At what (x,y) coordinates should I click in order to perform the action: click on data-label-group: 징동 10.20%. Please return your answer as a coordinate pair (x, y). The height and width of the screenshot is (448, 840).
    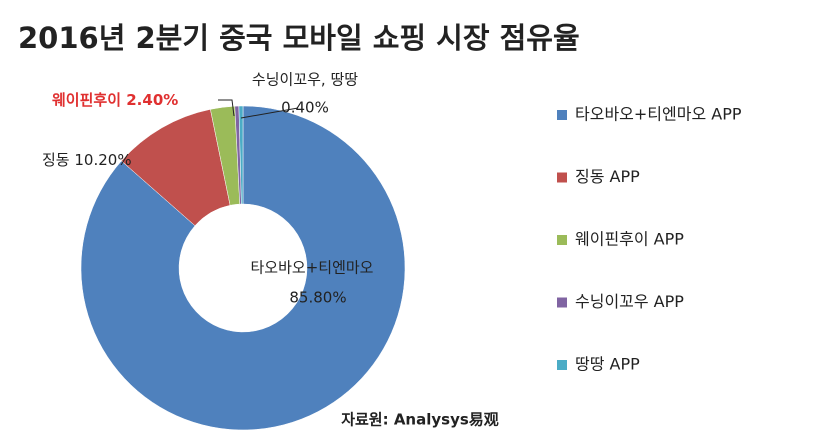
    Looking at the image, I should click on (87, 160).